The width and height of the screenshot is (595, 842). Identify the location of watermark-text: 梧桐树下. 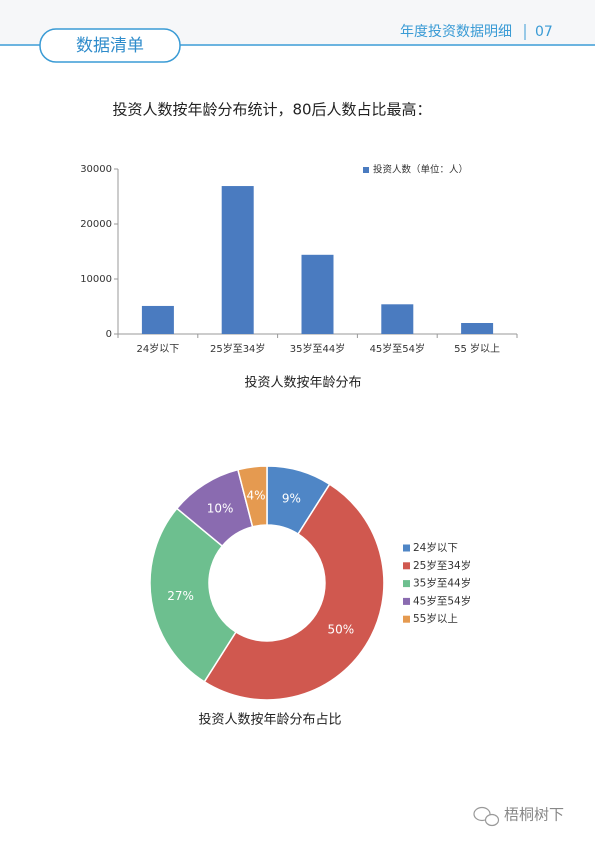
(534, 815).